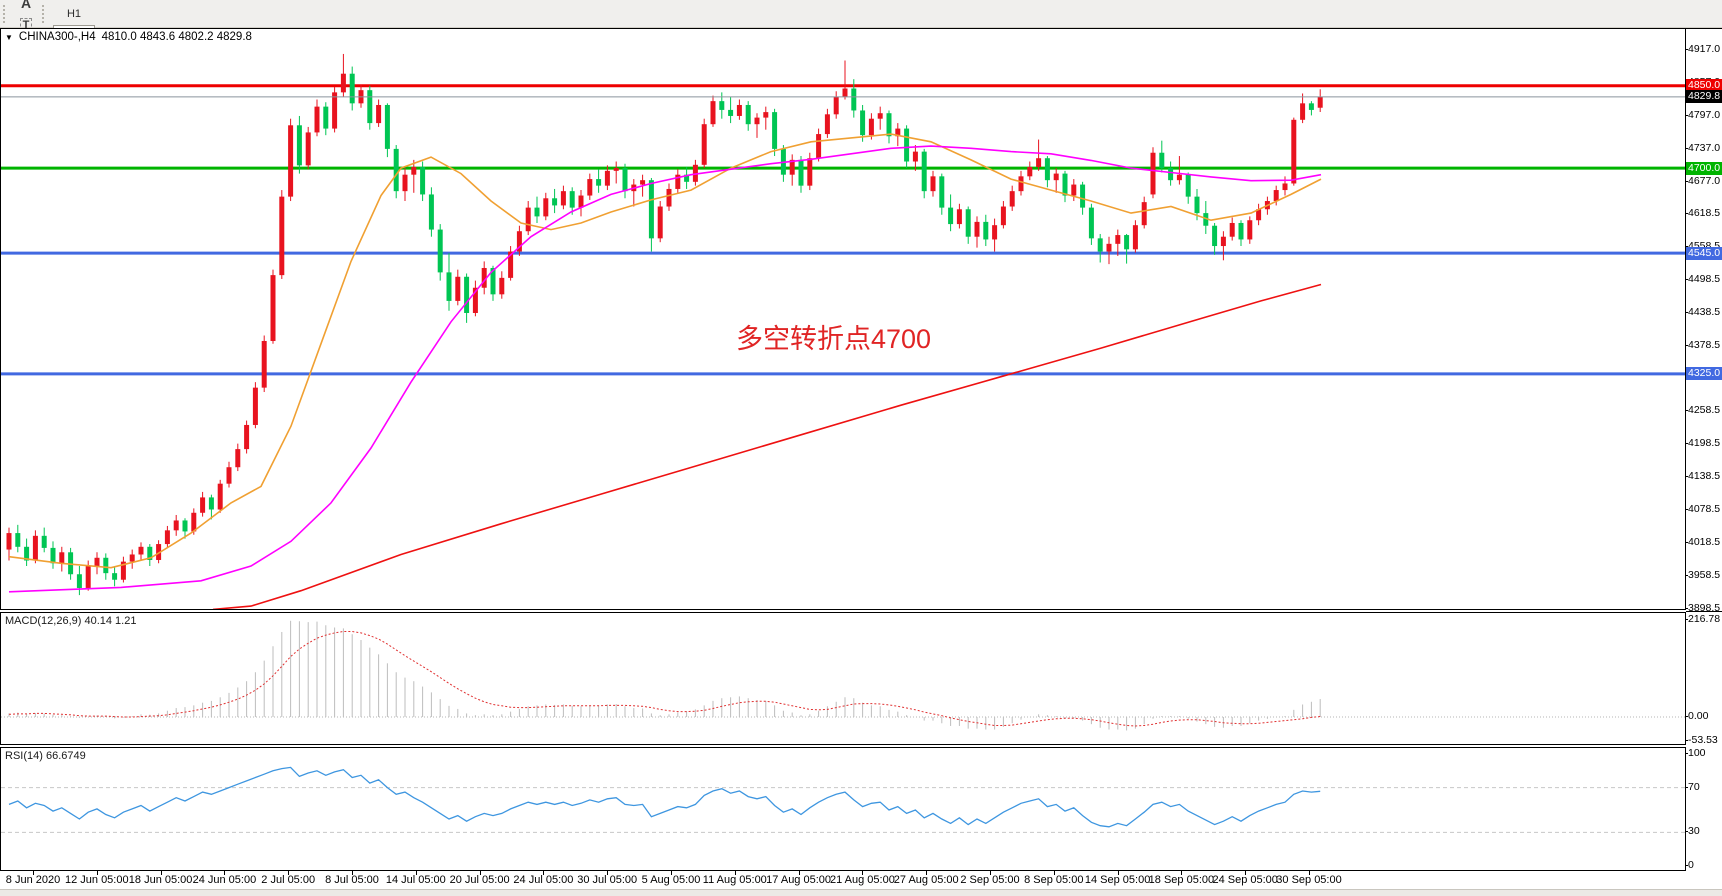 The width and height of the screenshot is (1722, 896). I want to click on timeframe-button-h1: H1, so click(74, 13).